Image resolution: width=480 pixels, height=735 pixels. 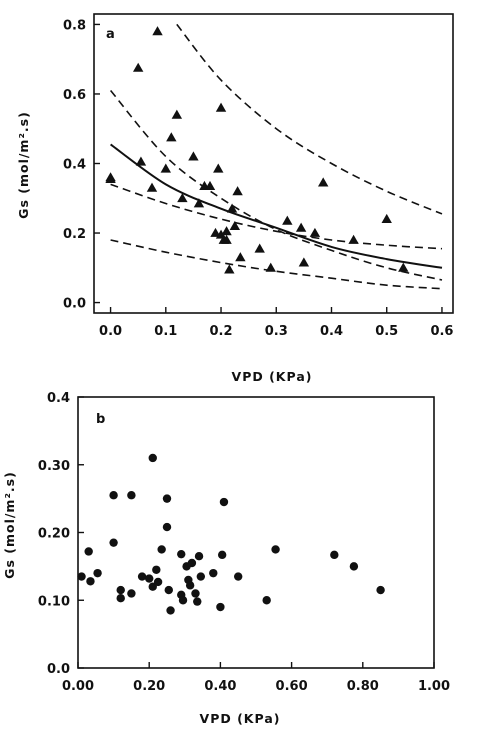 I want to click on panel-label: a, so click(x=110, y=34).